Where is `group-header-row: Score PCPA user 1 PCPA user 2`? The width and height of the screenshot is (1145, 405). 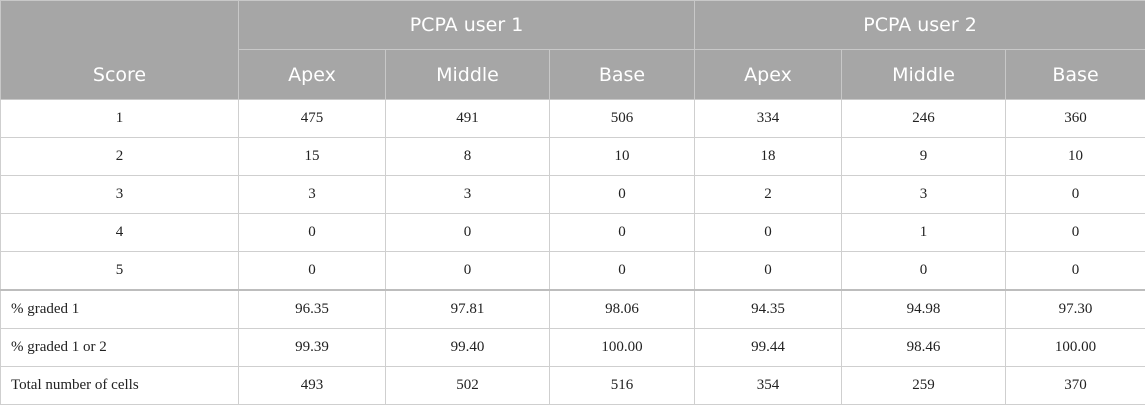
group-header-row: Score PCPA user 1 PCPA user 2 is located at coordinates (573, 25).